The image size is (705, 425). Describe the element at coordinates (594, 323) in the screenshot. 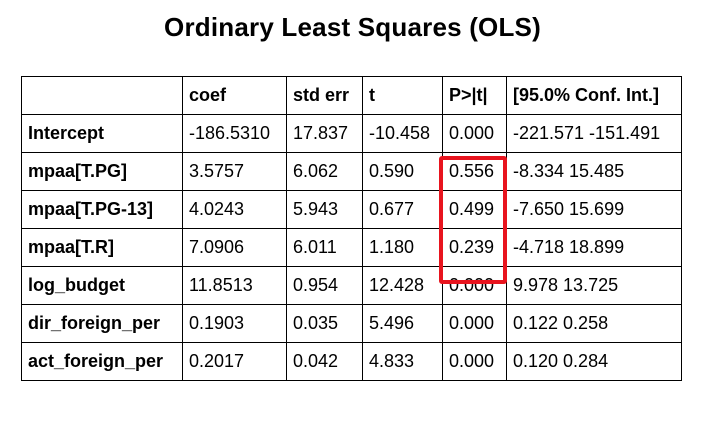

I see `cell-conf-int: 0.122 0.258` at that location.